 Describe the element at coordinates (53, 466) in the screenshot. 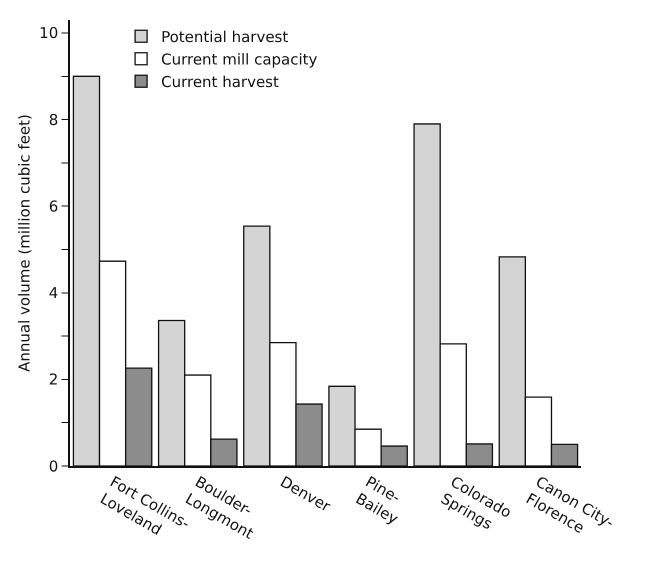

I see `y-tick-label: 0` at that location.